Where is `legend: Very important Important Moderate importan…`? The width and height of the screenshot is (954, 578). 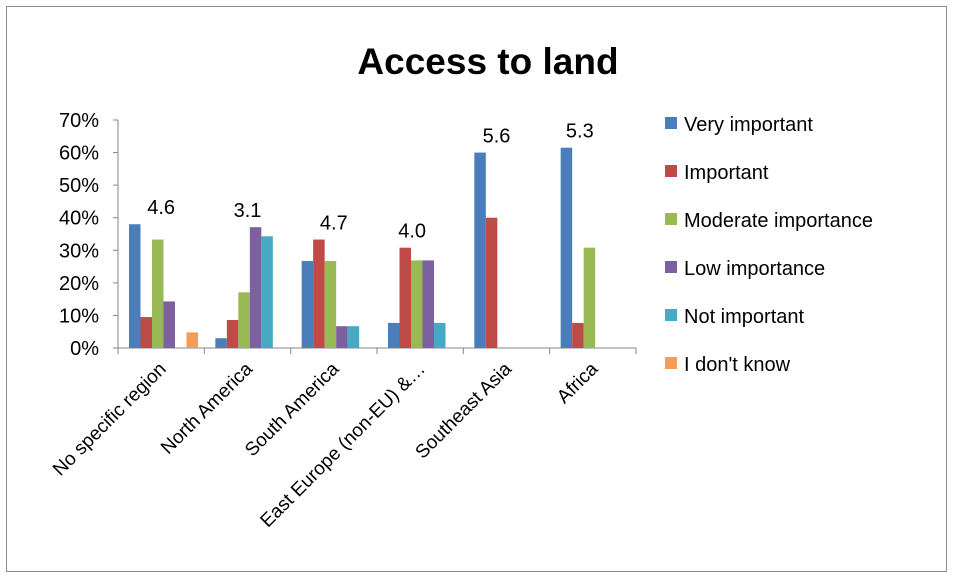 legend: Very important Important Moderate importan… is located at coordinates (769, 245).